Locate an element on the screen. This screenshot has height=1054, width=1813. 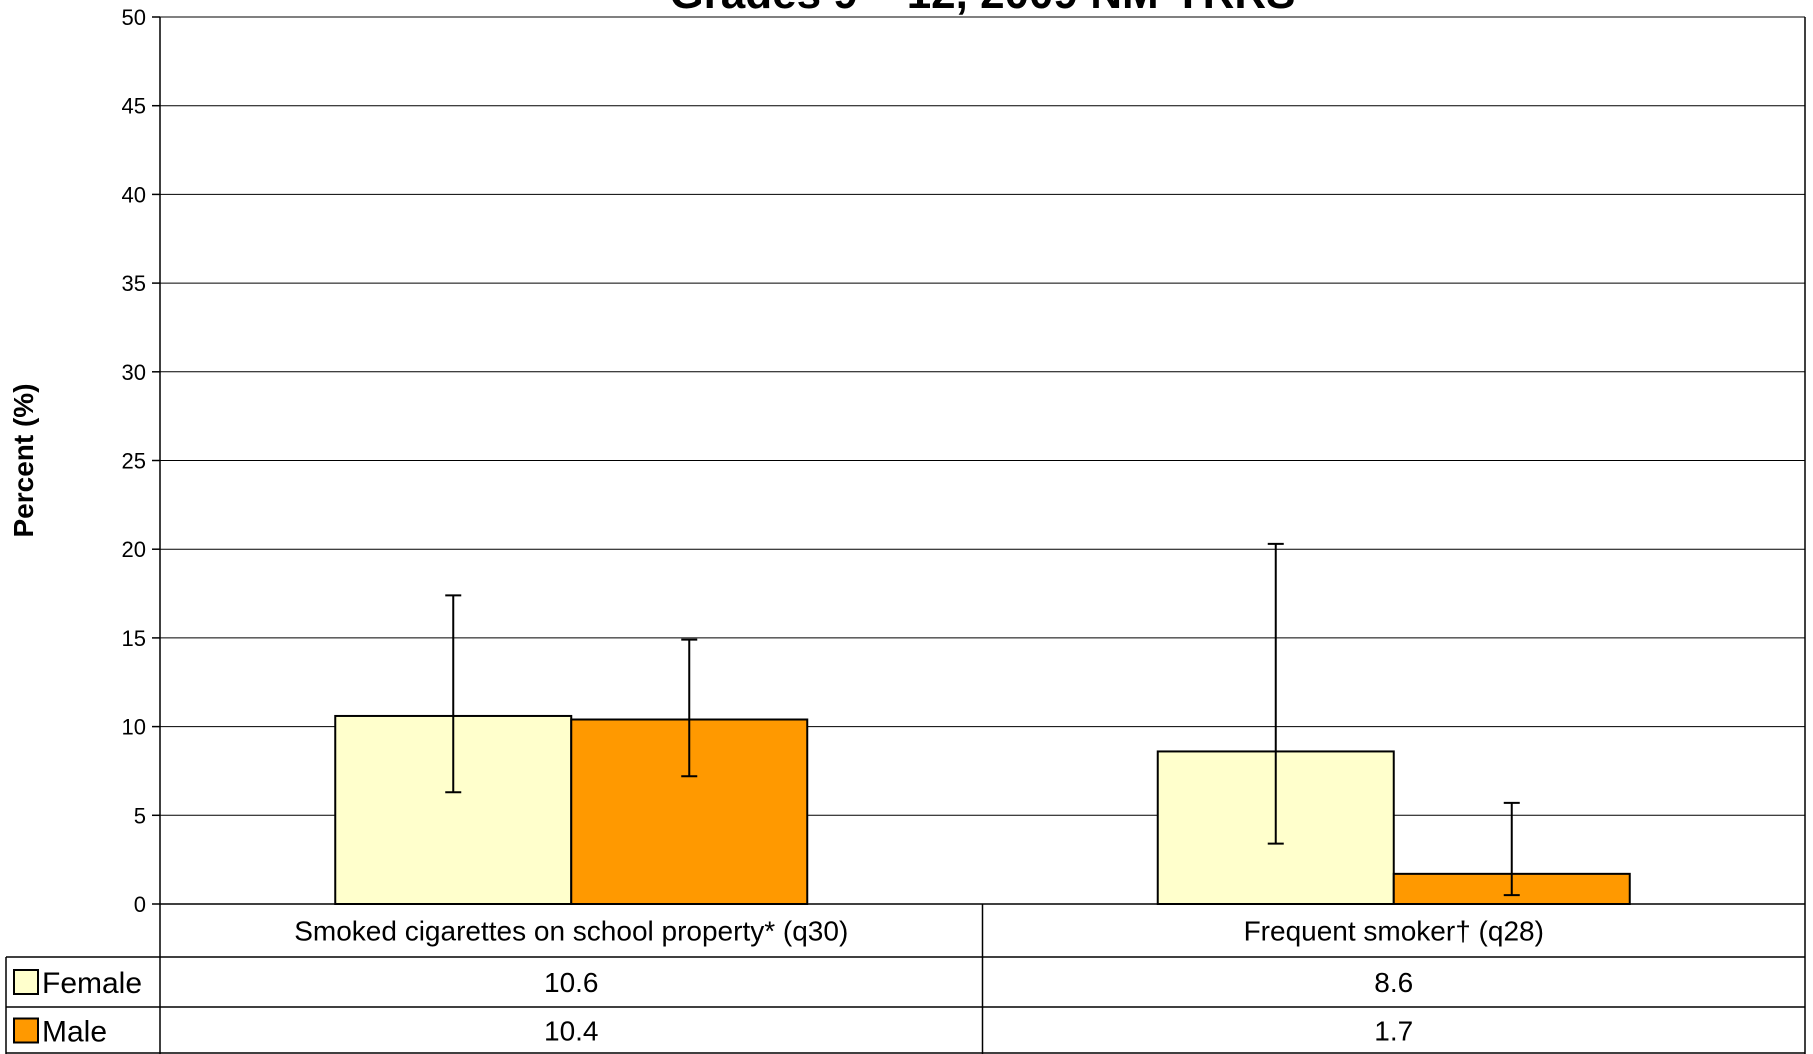
y-tick-label: 30 is located at coordinates (134, 372).